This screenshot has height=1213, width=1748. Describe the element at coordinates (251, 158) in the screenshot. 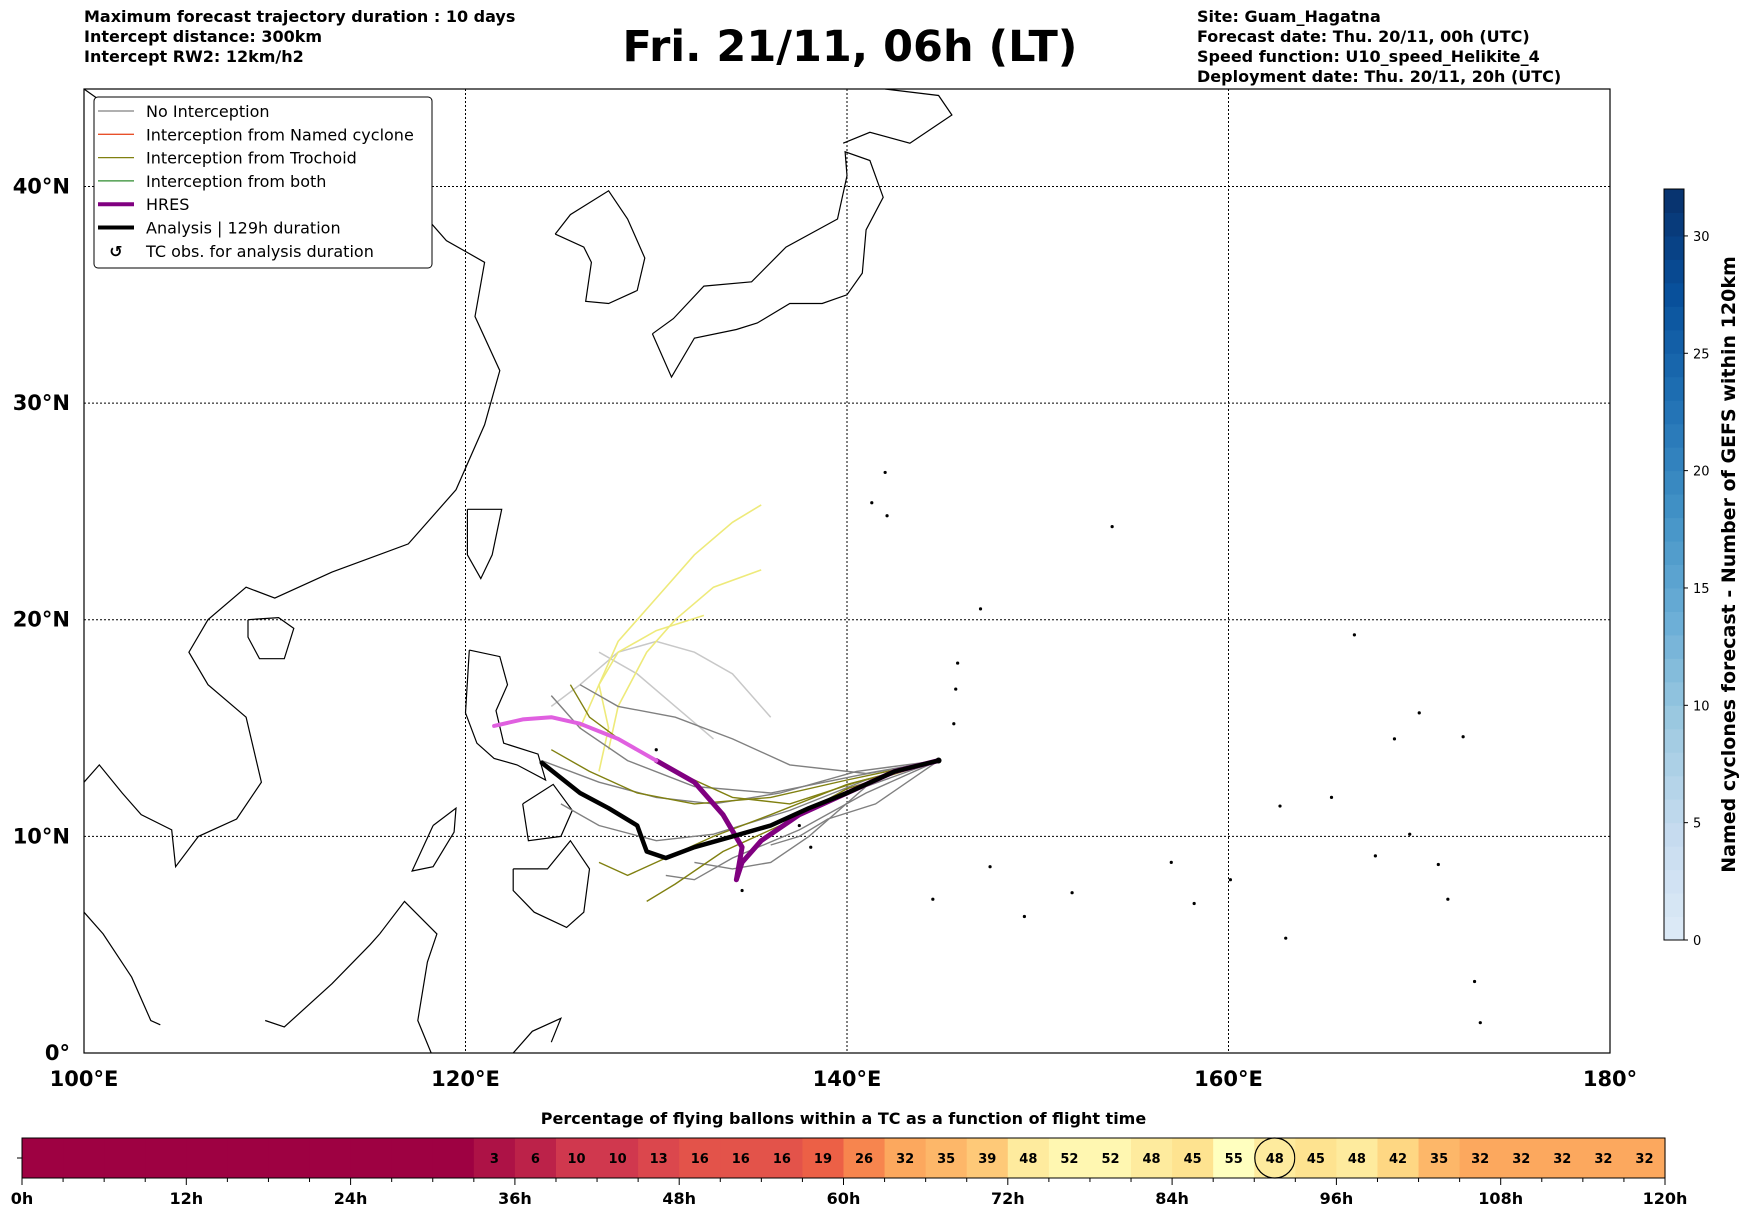

I see `legend-label: Interception from Trochoid` at that location.